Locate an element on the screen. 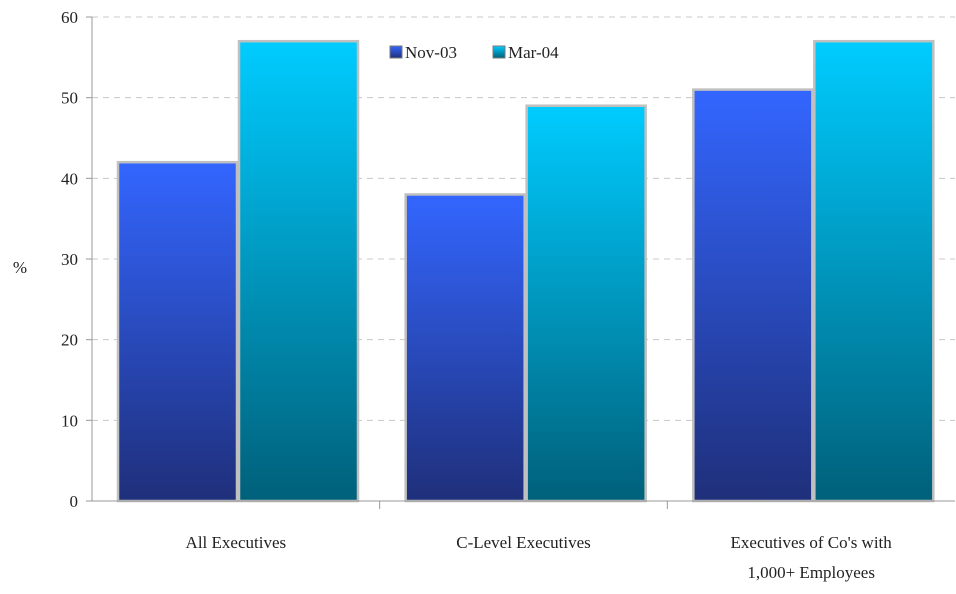  y-tick-label: 0 is located at coordinates (74, 501).